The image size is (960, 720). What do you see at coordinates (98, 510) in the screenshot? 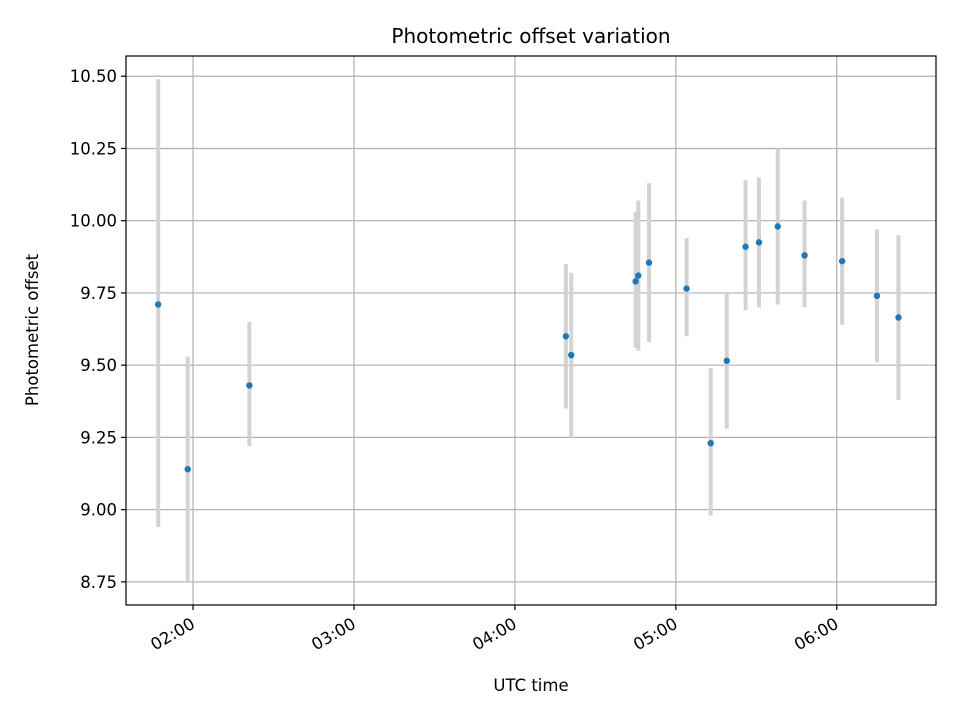
I see `y-tick-label: 9.00` at bounding box center [98, 510].